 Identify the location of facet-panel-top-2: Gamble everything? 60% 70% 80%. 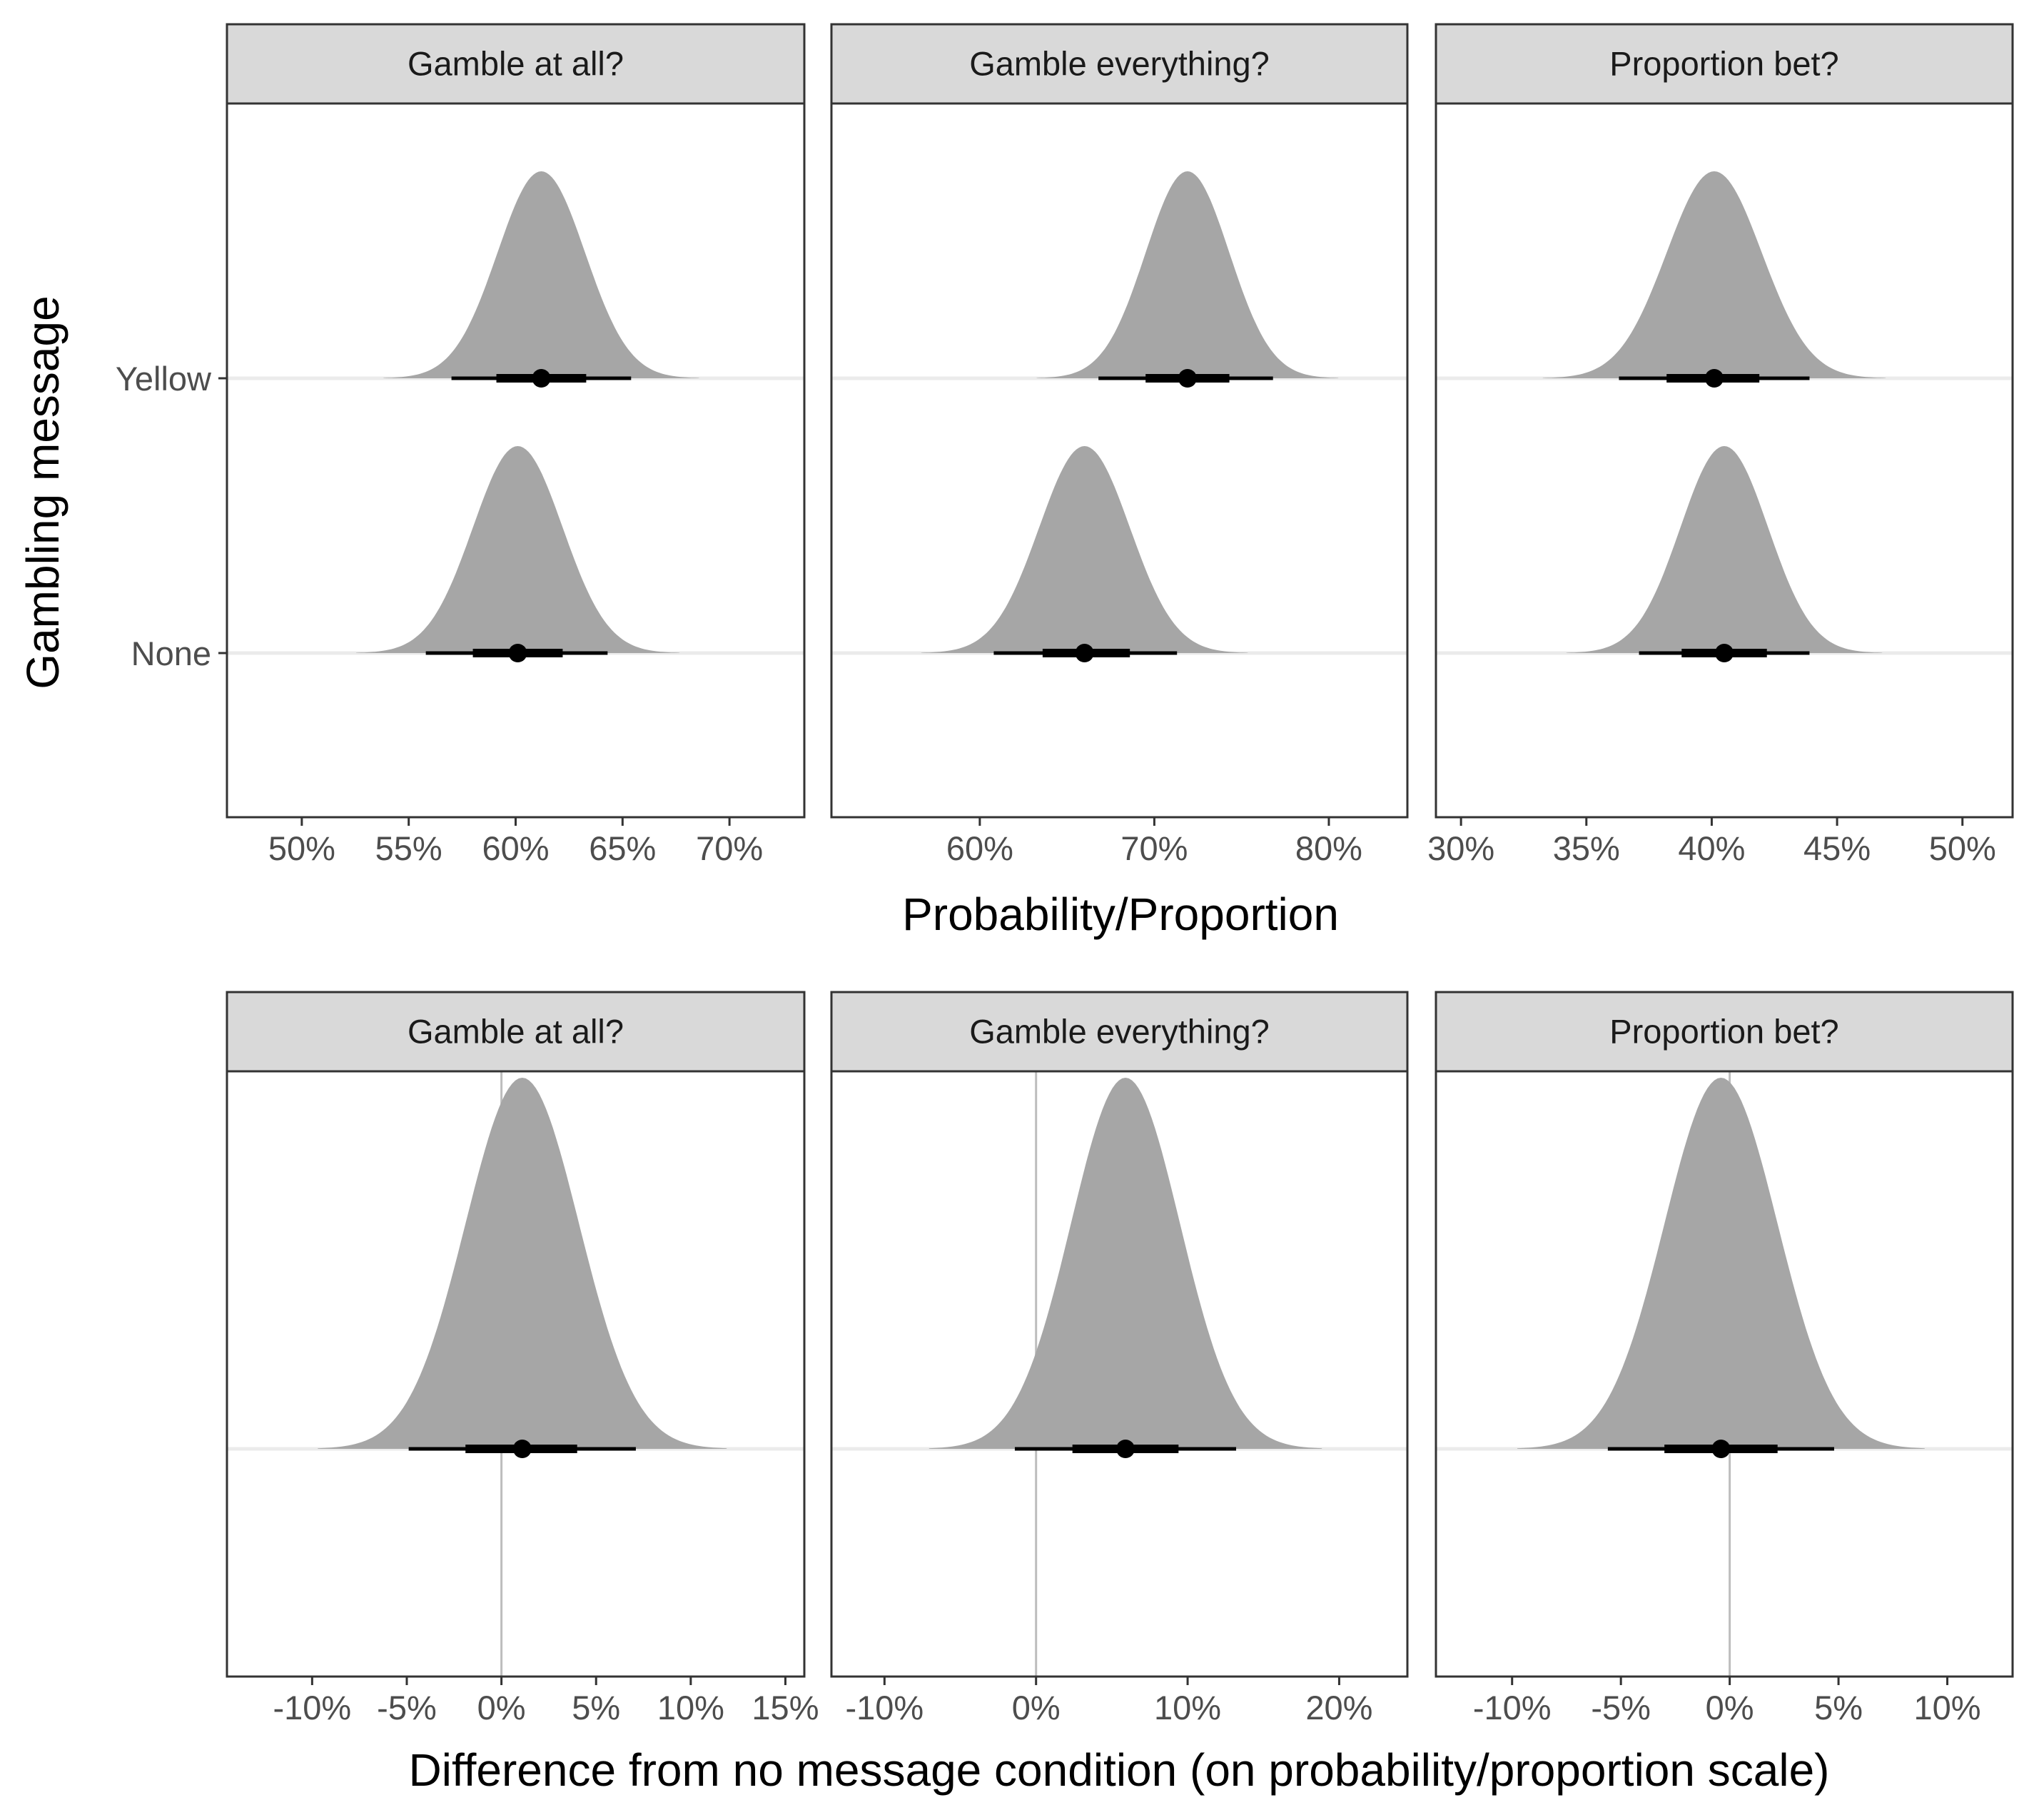
(1119, 445).